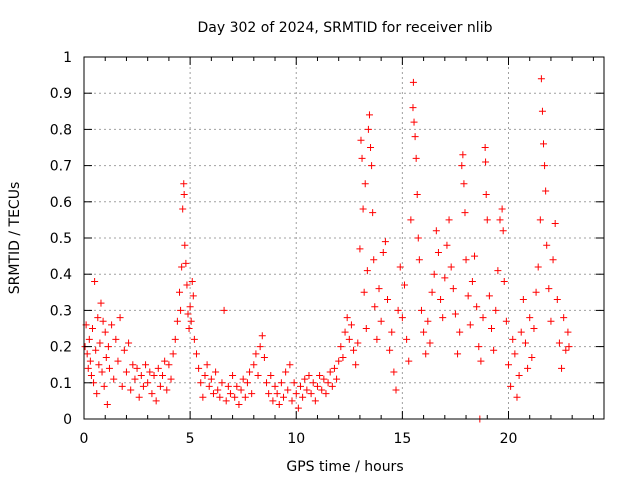 This screenshot has height=480, width=640. I want to click on y-axis-label: SRMTID / TECUs, so click(15, 238).